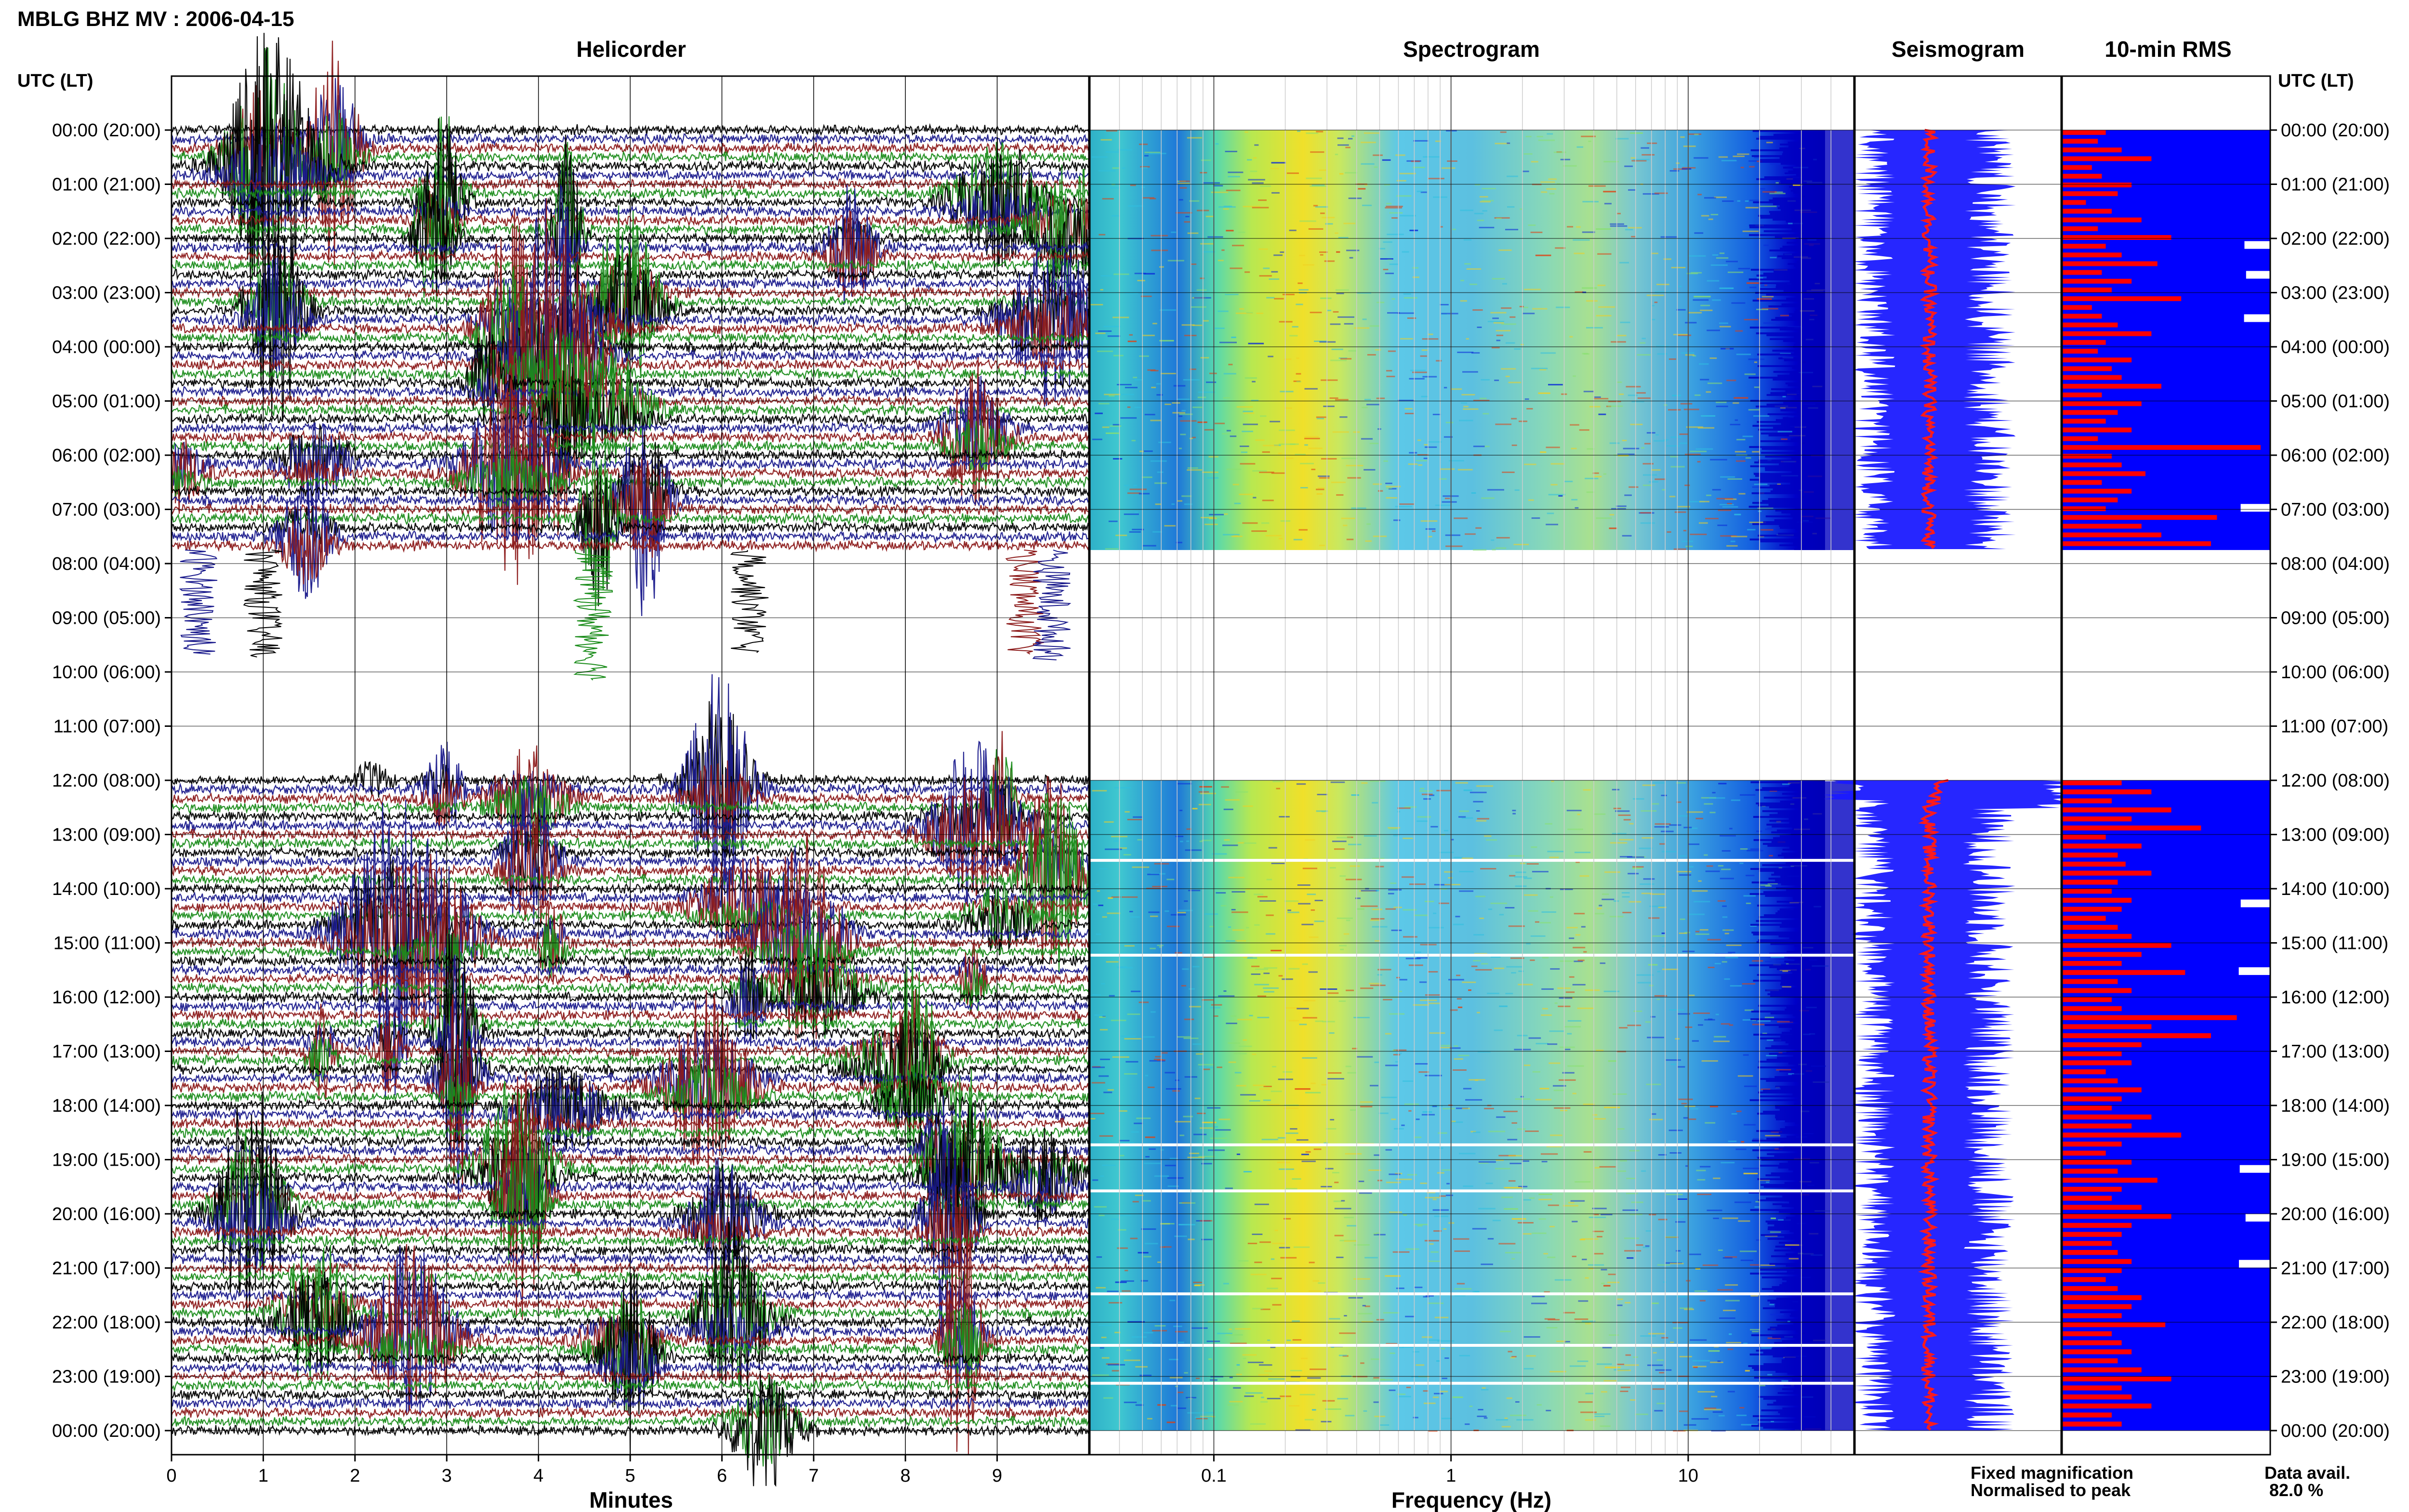  I want to click on time-label-right: 20:00 (16:00), so click(2335, 1214).